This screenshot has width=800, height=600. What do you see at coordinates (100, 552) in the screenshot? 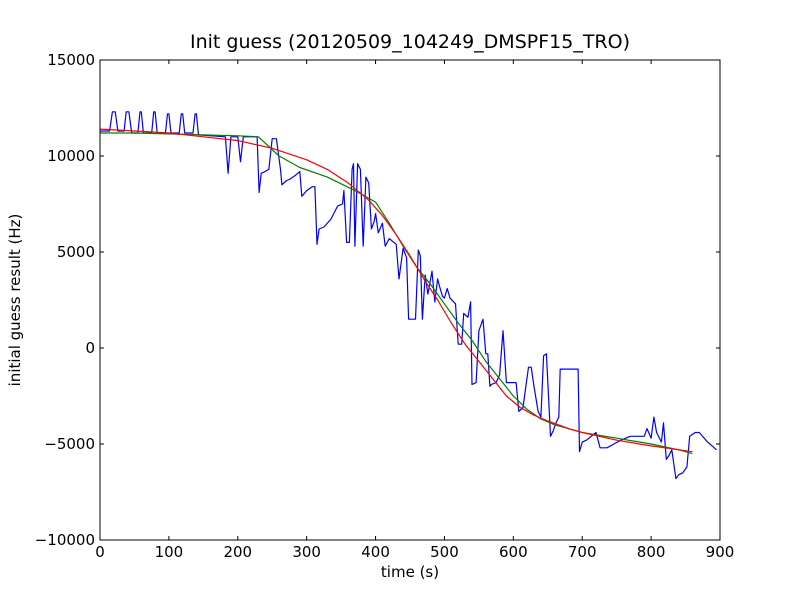
I see `x-tick-label: 0` at bounding box center [100, 552].